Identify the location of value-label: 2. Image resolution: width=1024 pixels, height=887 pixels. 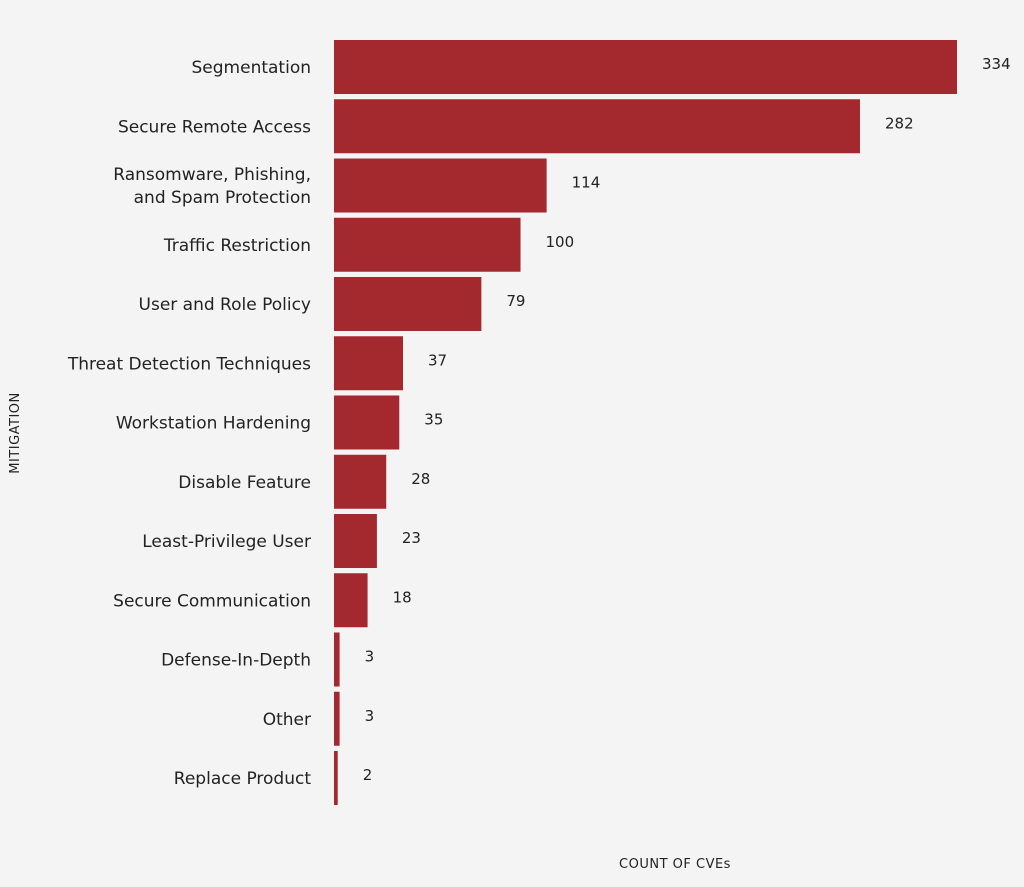
(368, 775).